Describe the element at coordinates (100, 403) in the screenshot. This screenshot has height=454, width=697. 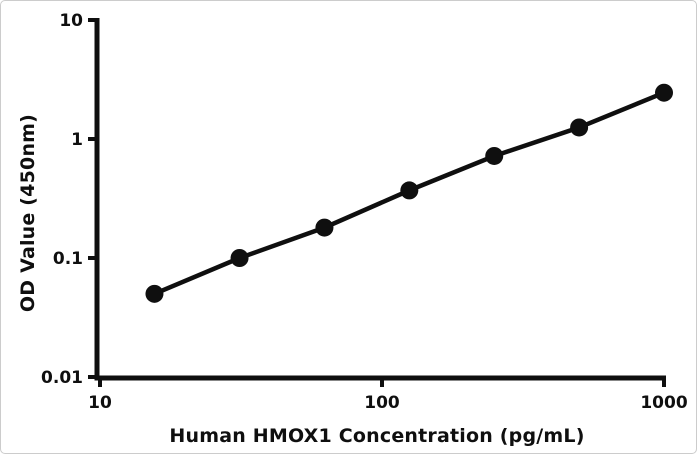
I see `x-tick-label: 10` at that location.